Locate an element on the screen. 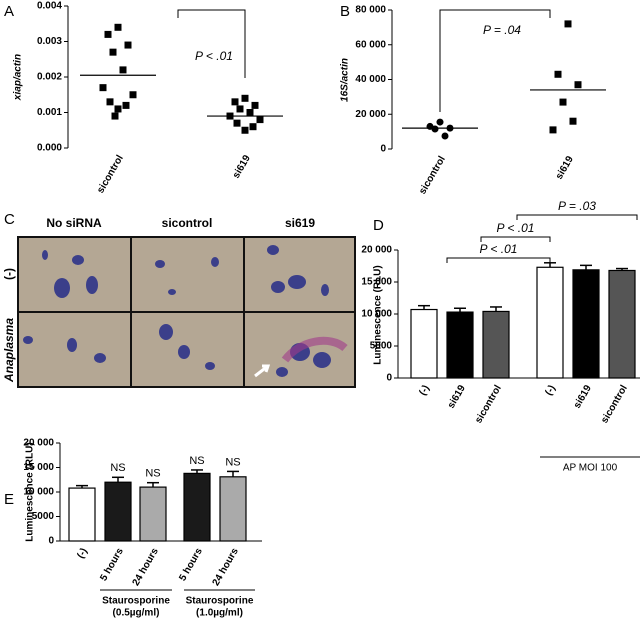 The width and height of the screenshot is (644, 635). y-axis-label: xiap/actin is located at coordinates (18, 77).